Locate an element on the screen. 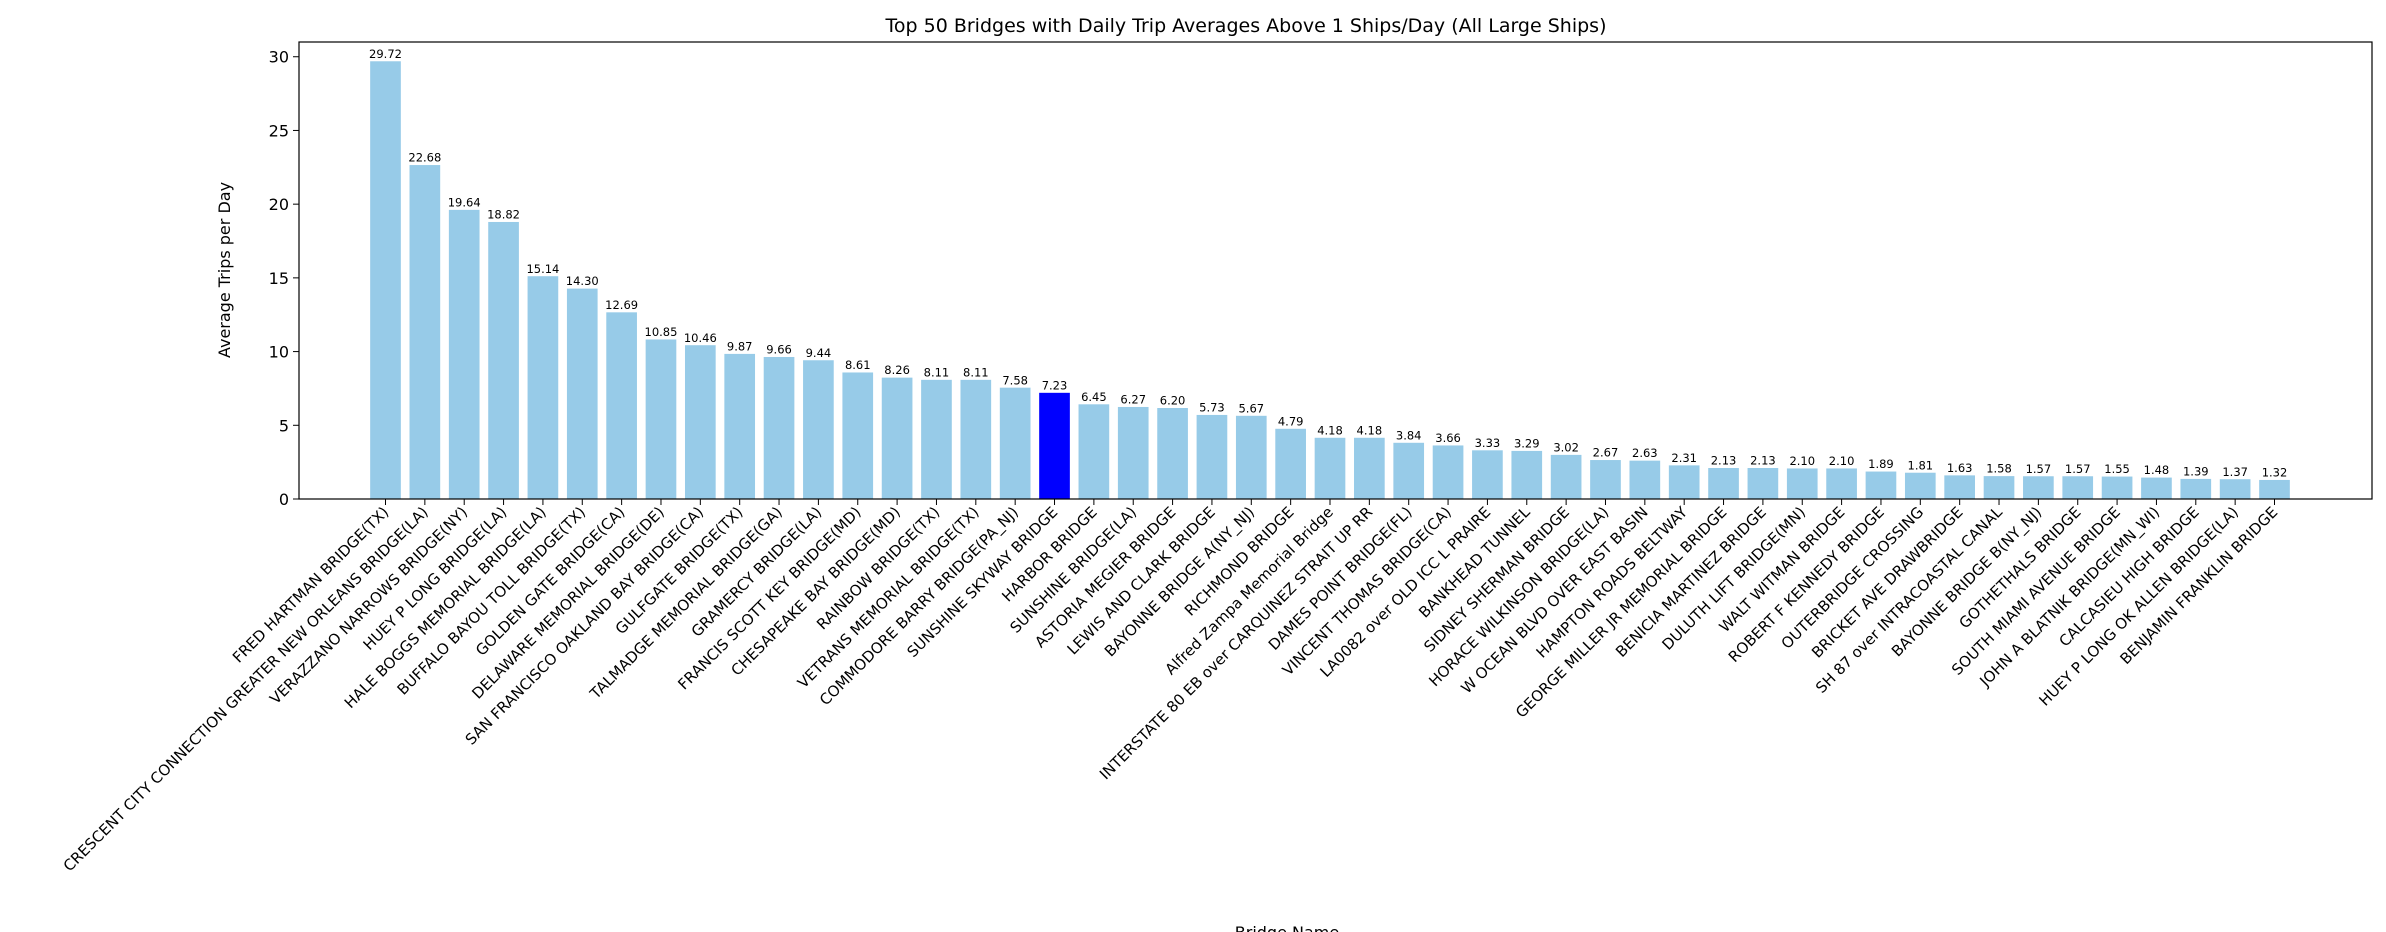 This screenshot has height=932, width=2386. y-tick-label: 10 is located at coordinates (279, 352).